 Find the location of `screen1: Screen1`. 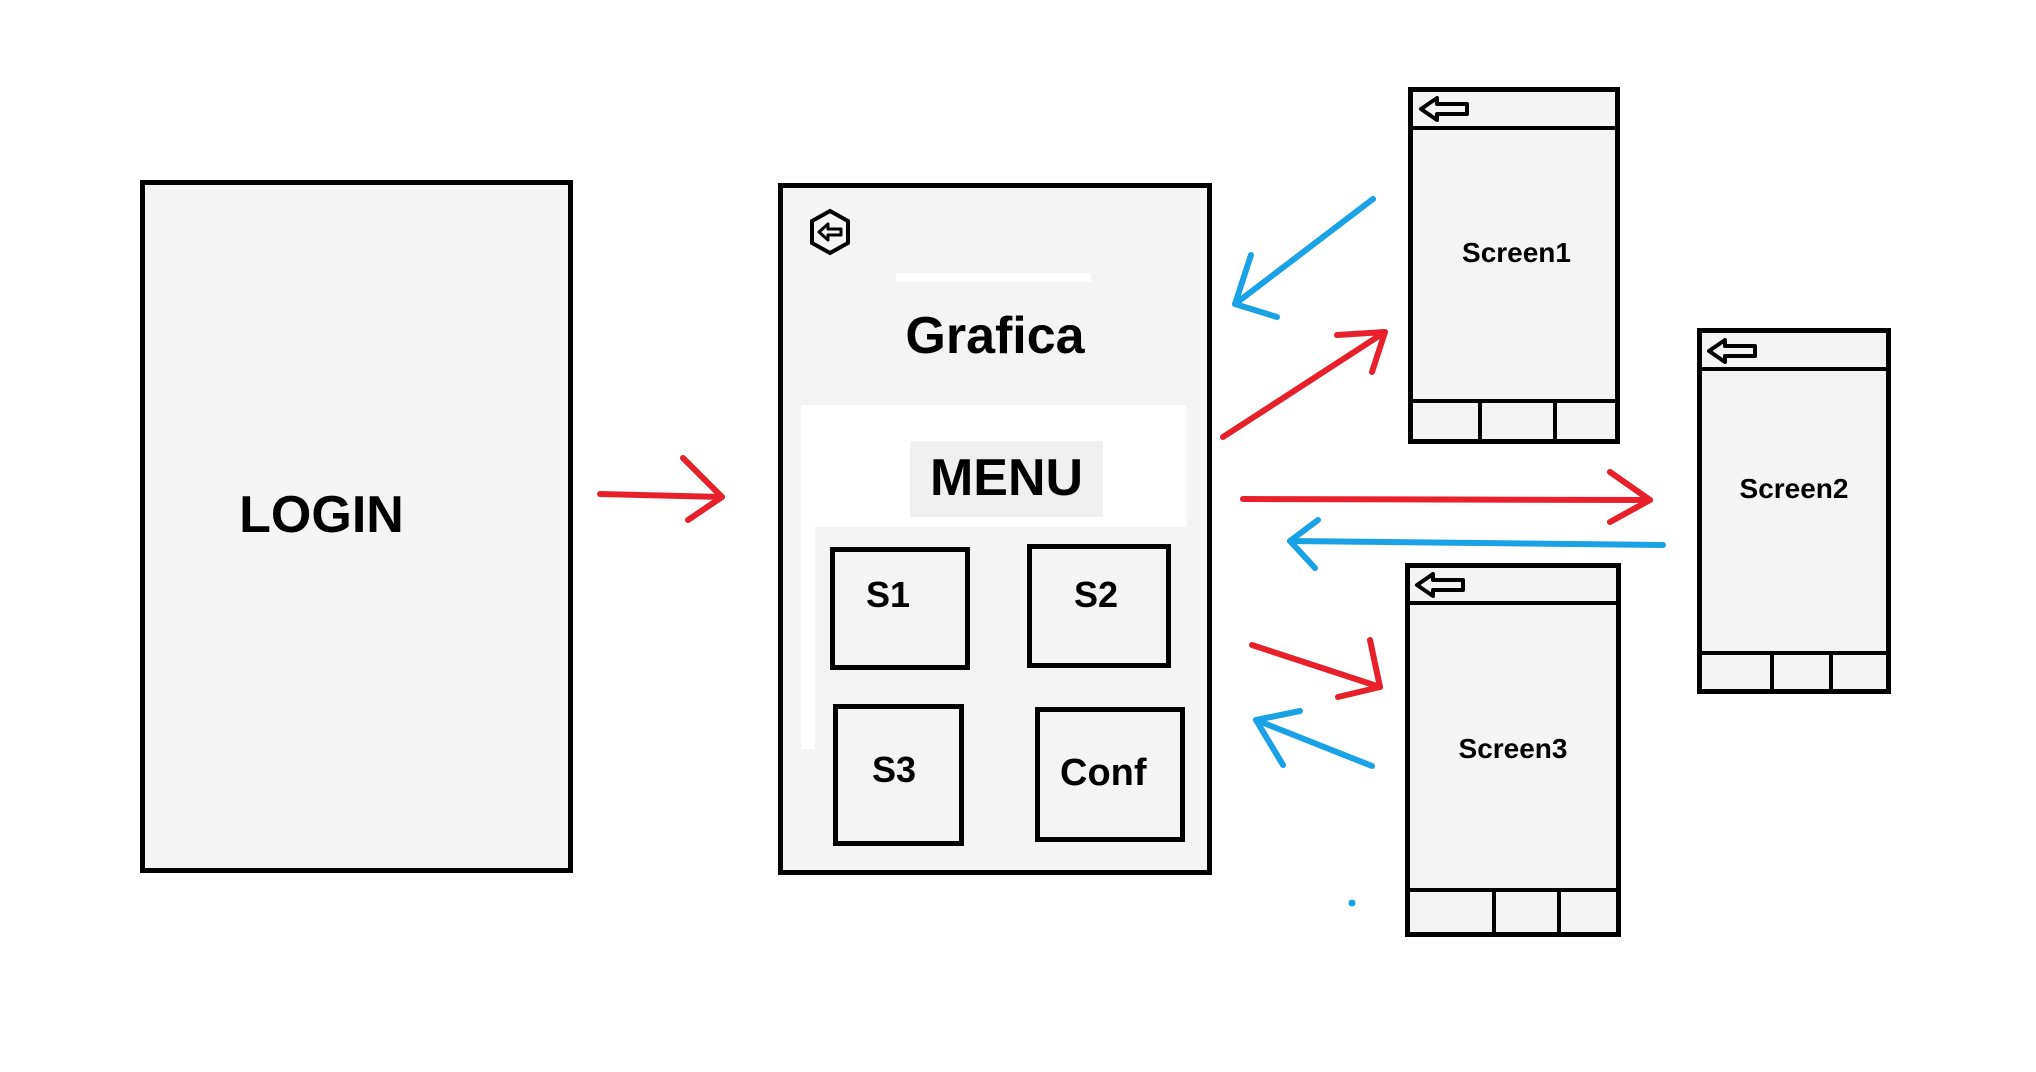

screen1: Screen1 is located at coordinates (1514, 265).